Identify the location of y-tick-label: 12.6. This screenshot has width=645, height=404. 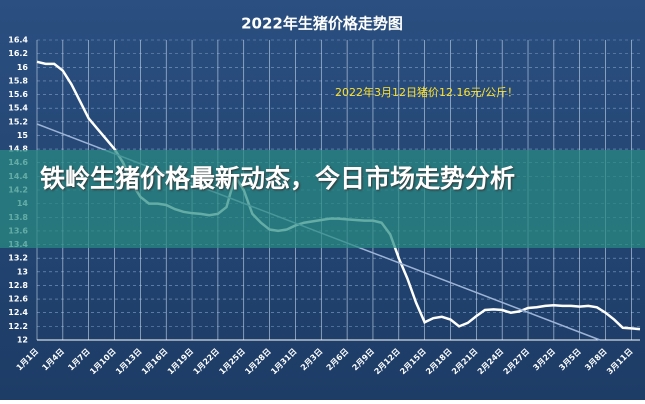
(18, 299).